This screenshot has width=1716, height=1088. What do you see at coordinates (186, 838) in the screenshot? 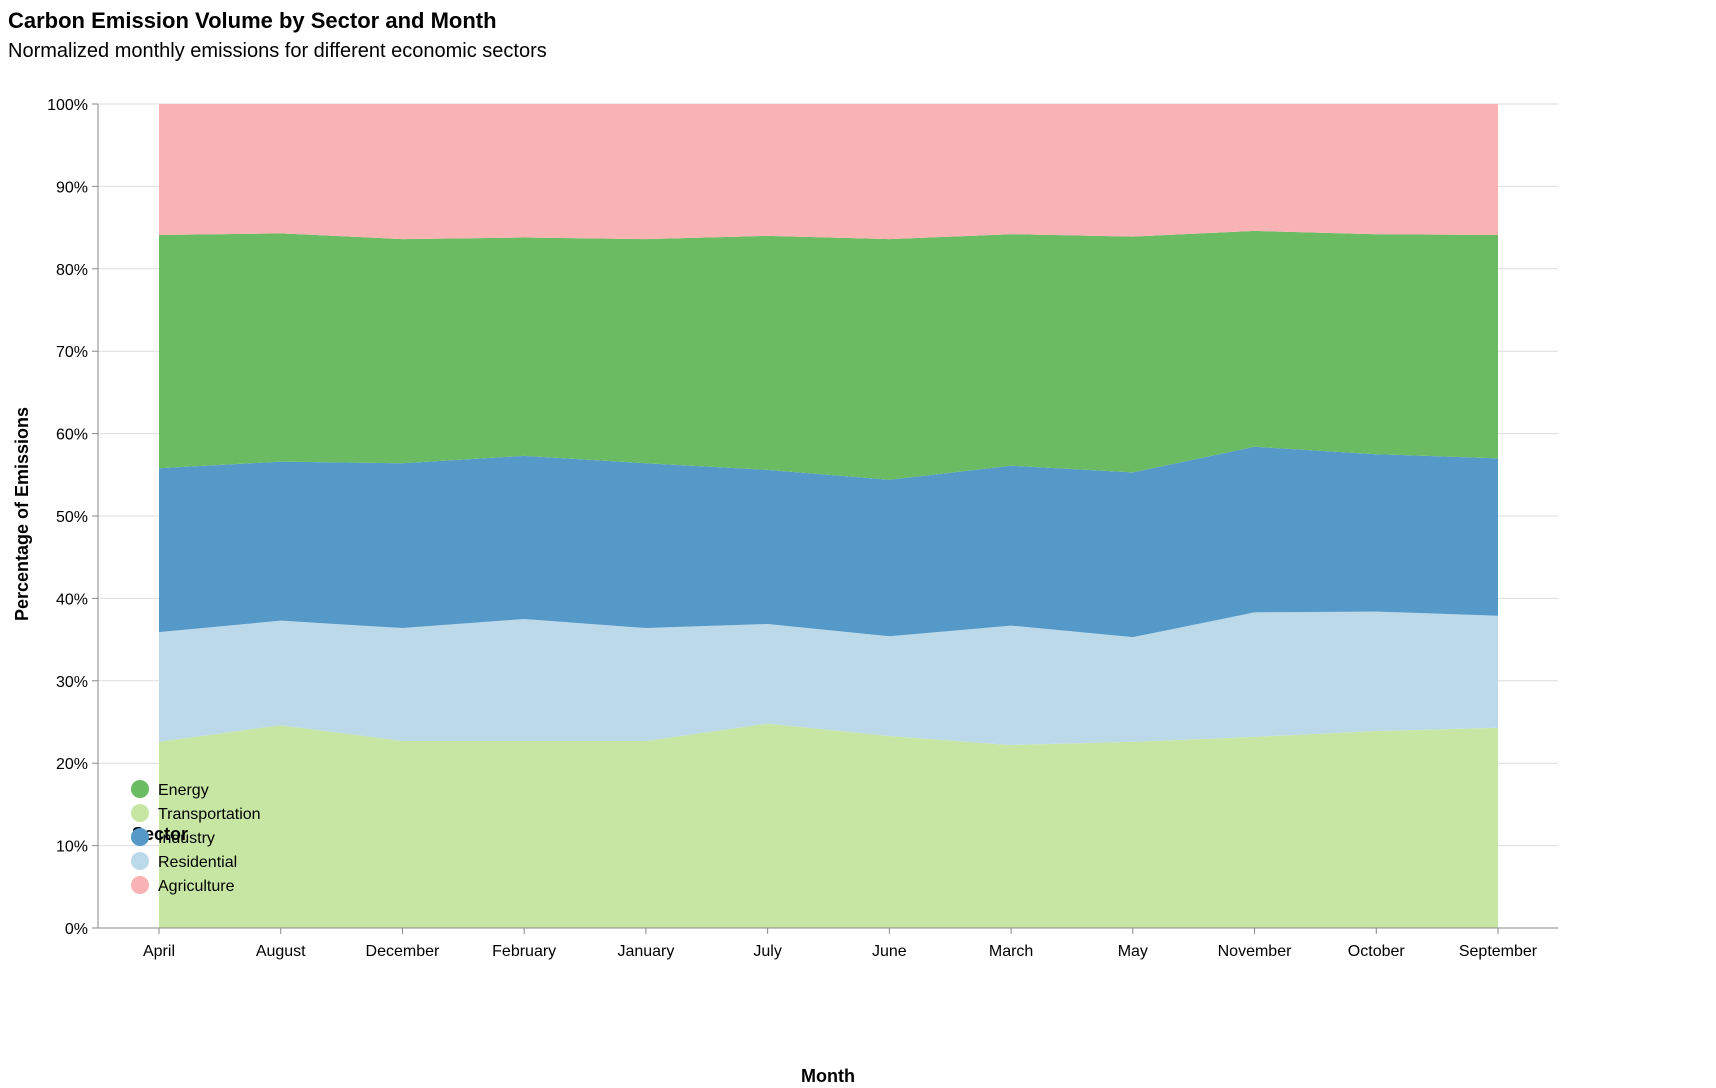
I see `legend-label-industry: Industry` at bounding box center [186, 838].